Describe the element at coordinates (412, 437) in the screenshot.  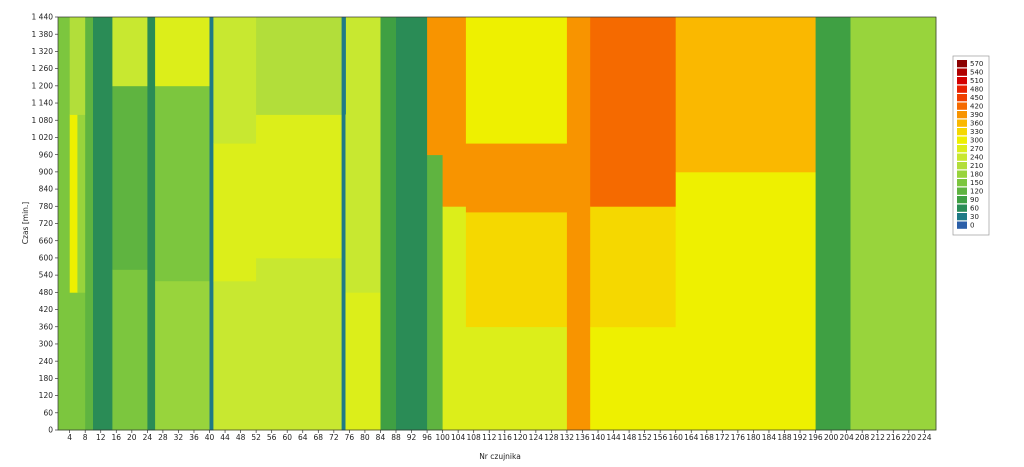
I see `x-tick-label: 92` at that location.